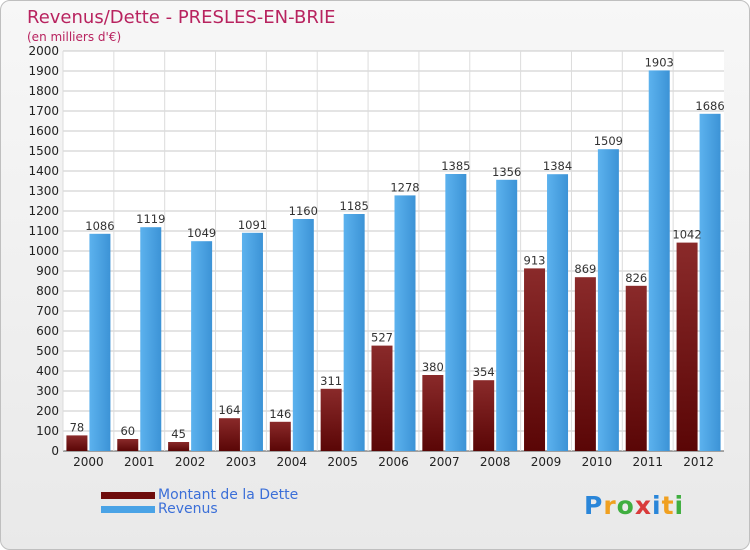 The width and height of the screenshot is (750, 550). I want to click on y-tick-label: 200, so click(47, 411).